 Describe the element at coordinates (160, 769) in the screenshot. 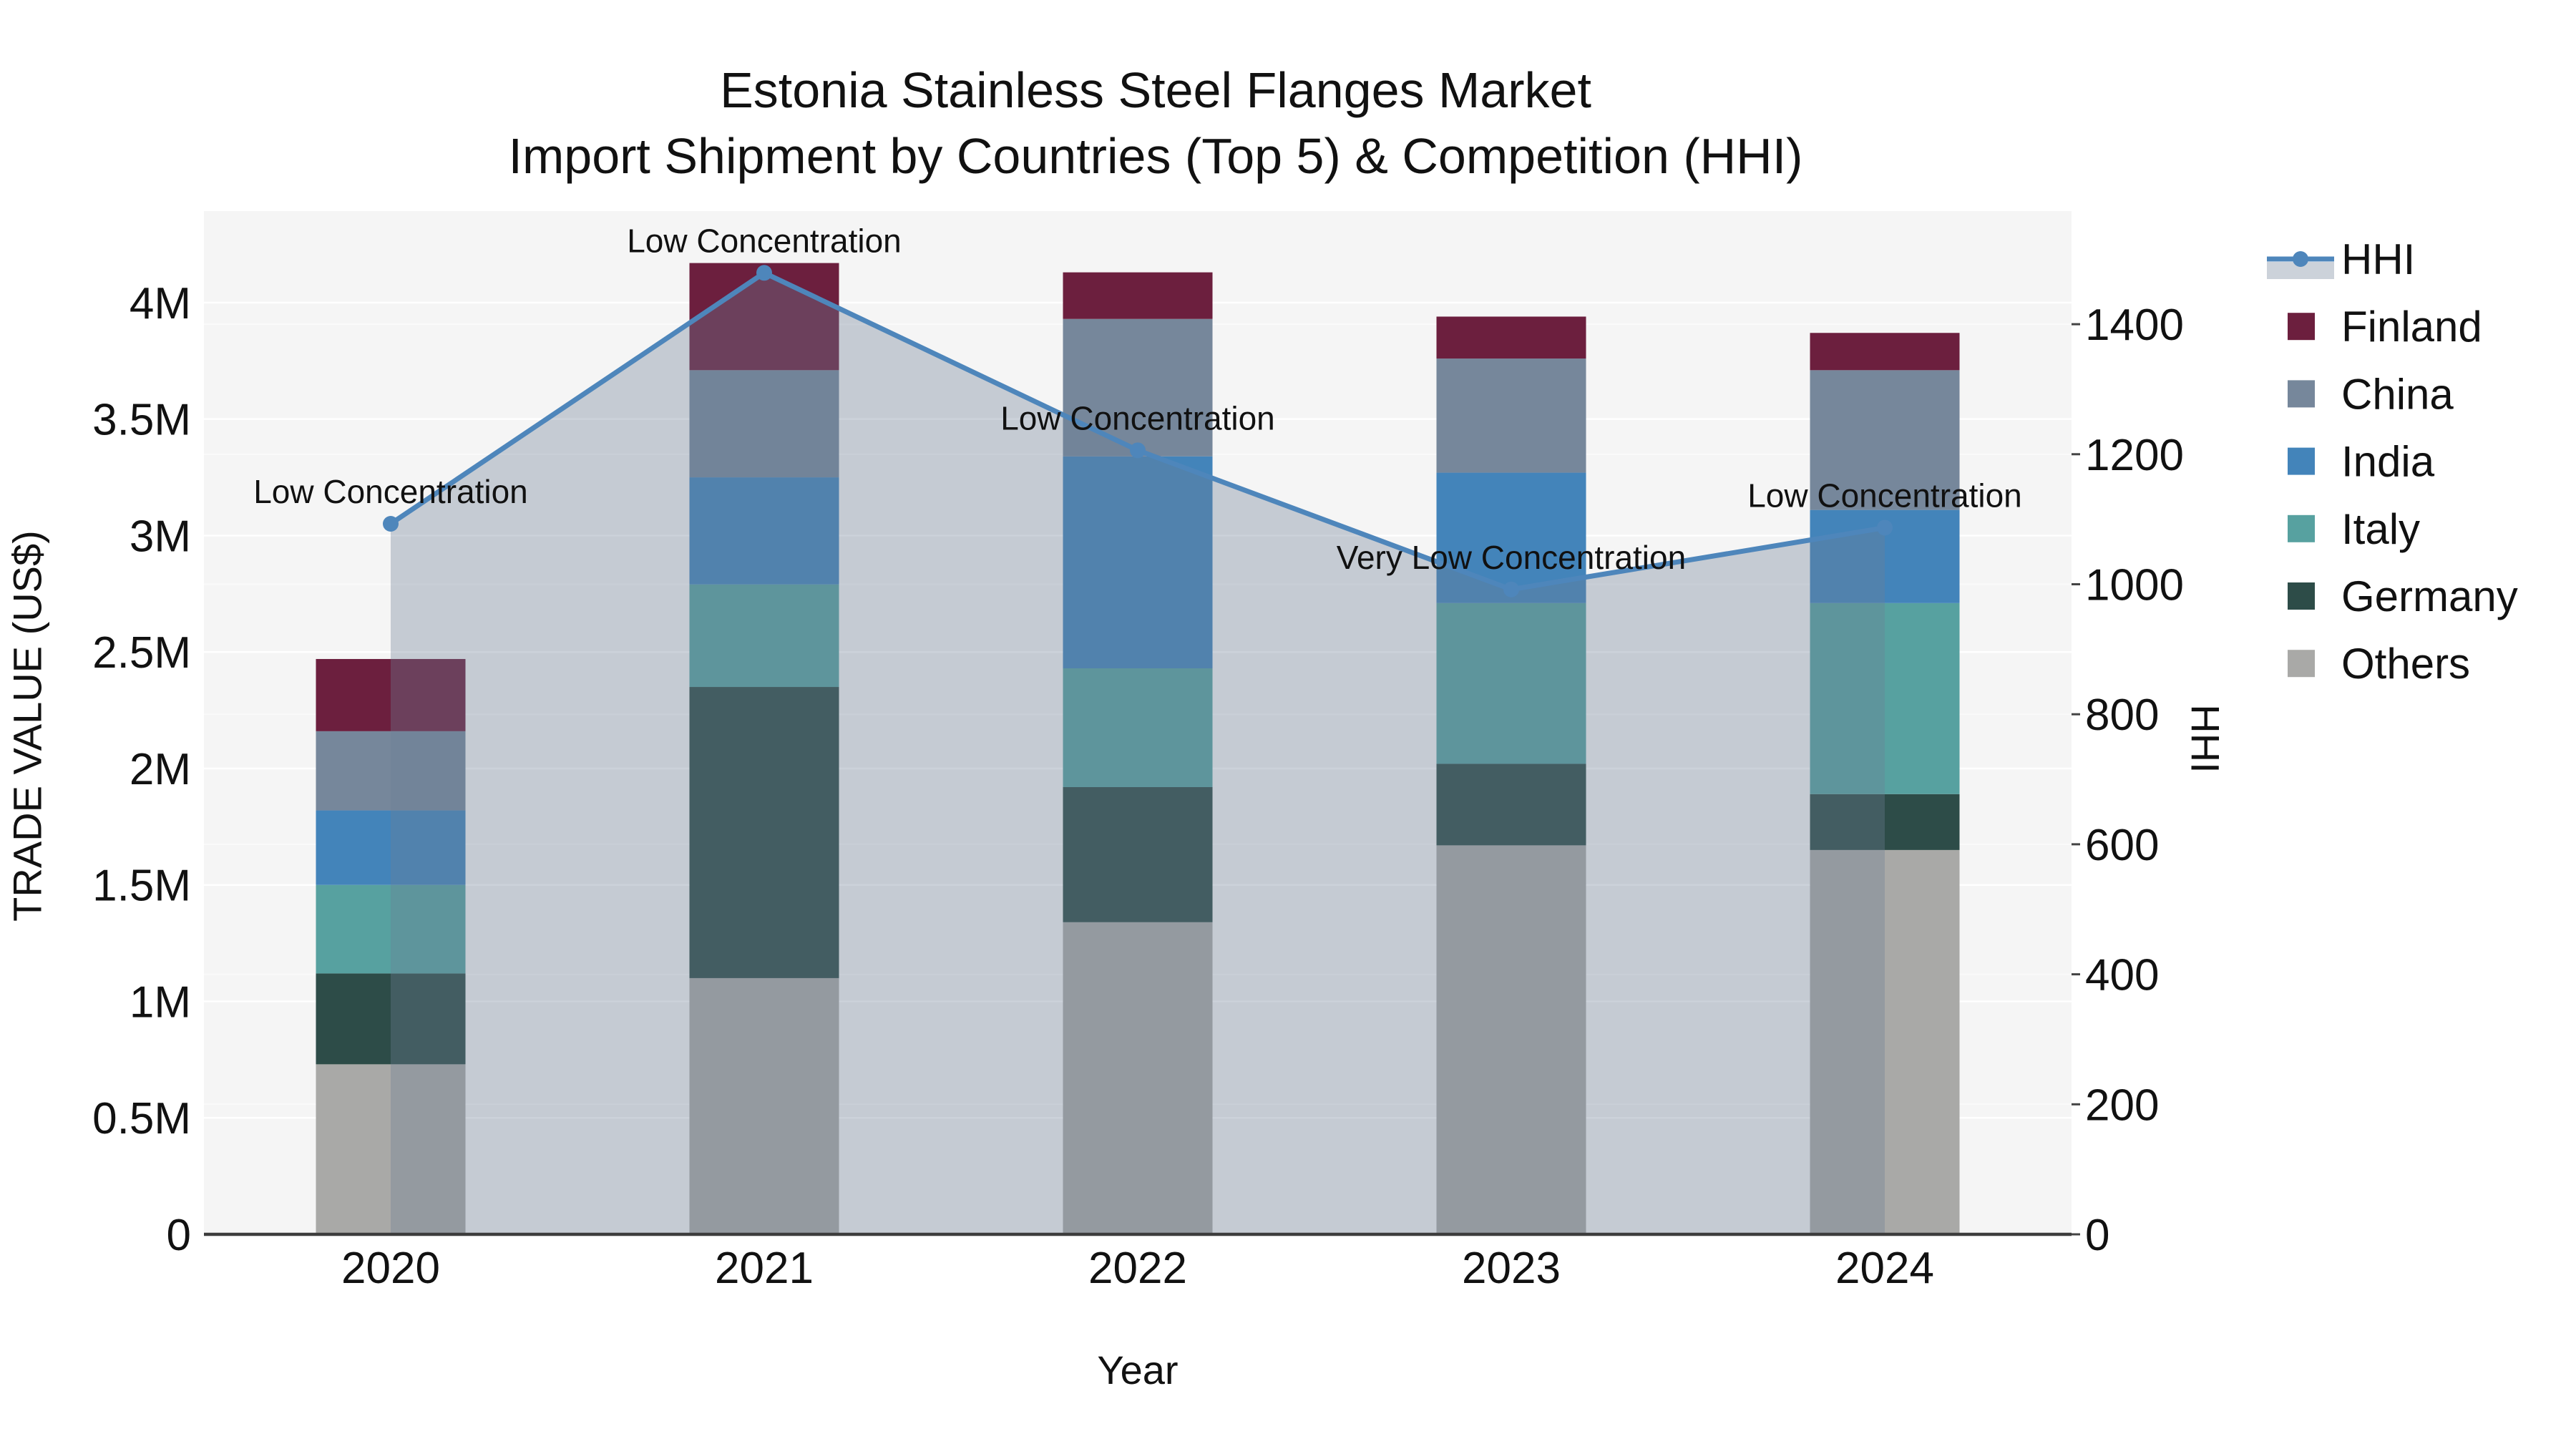

I see `left-tick-label: 2M` at that location.